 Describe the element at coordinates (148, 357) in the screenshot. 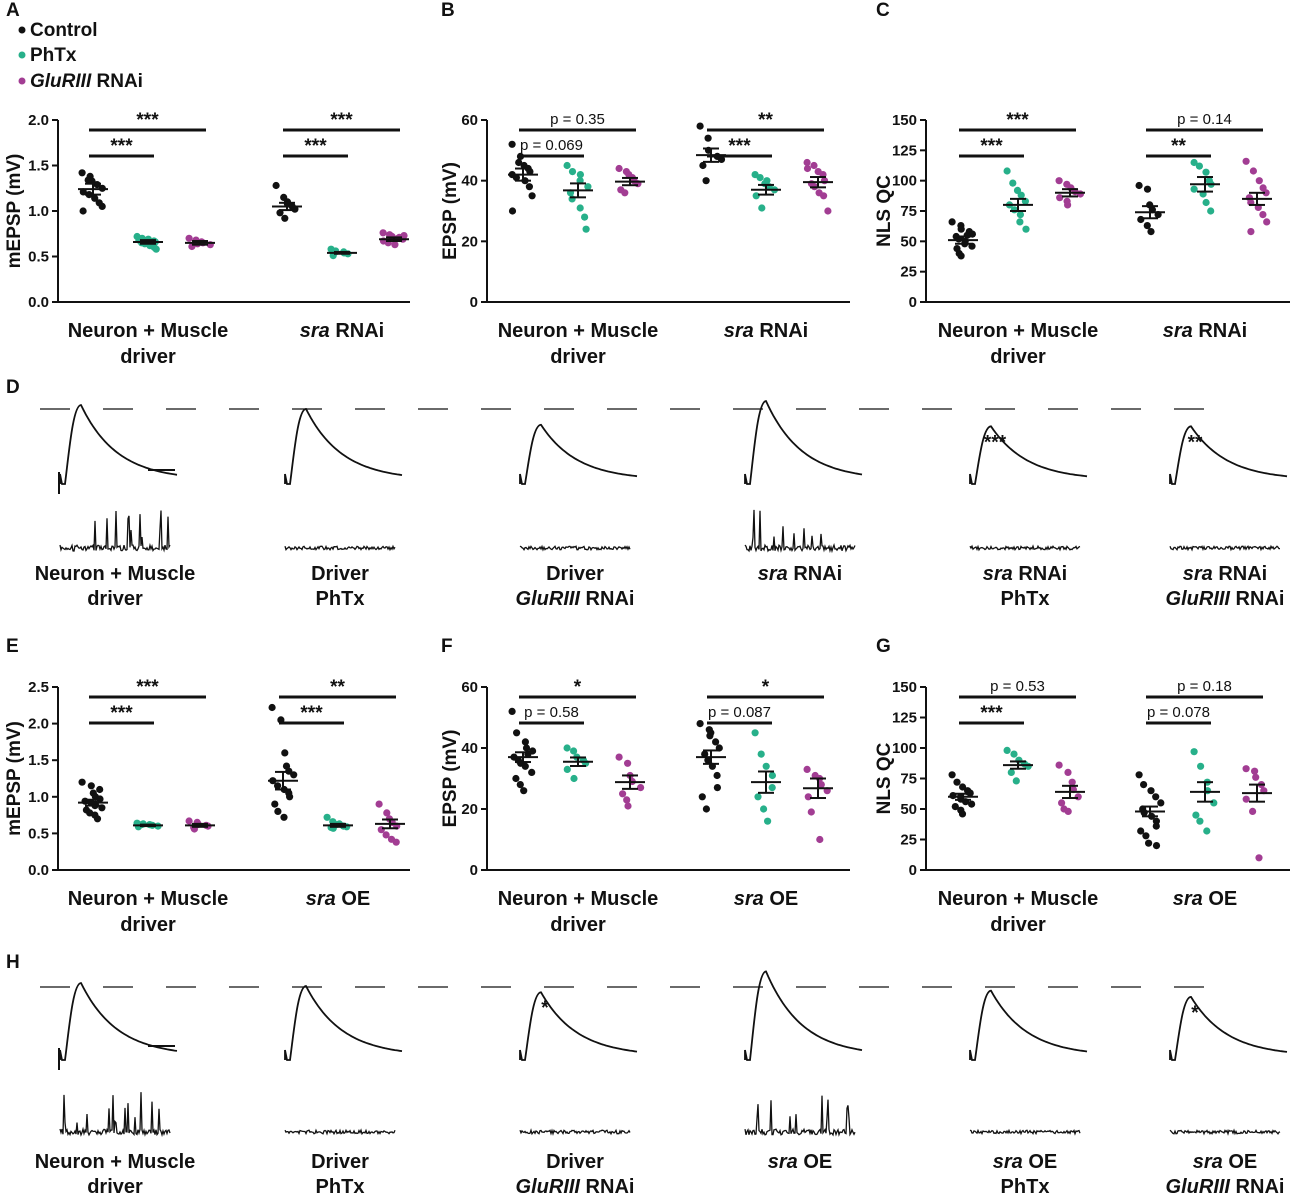

I see `panel-a-group-0-label2: driver` at that location.